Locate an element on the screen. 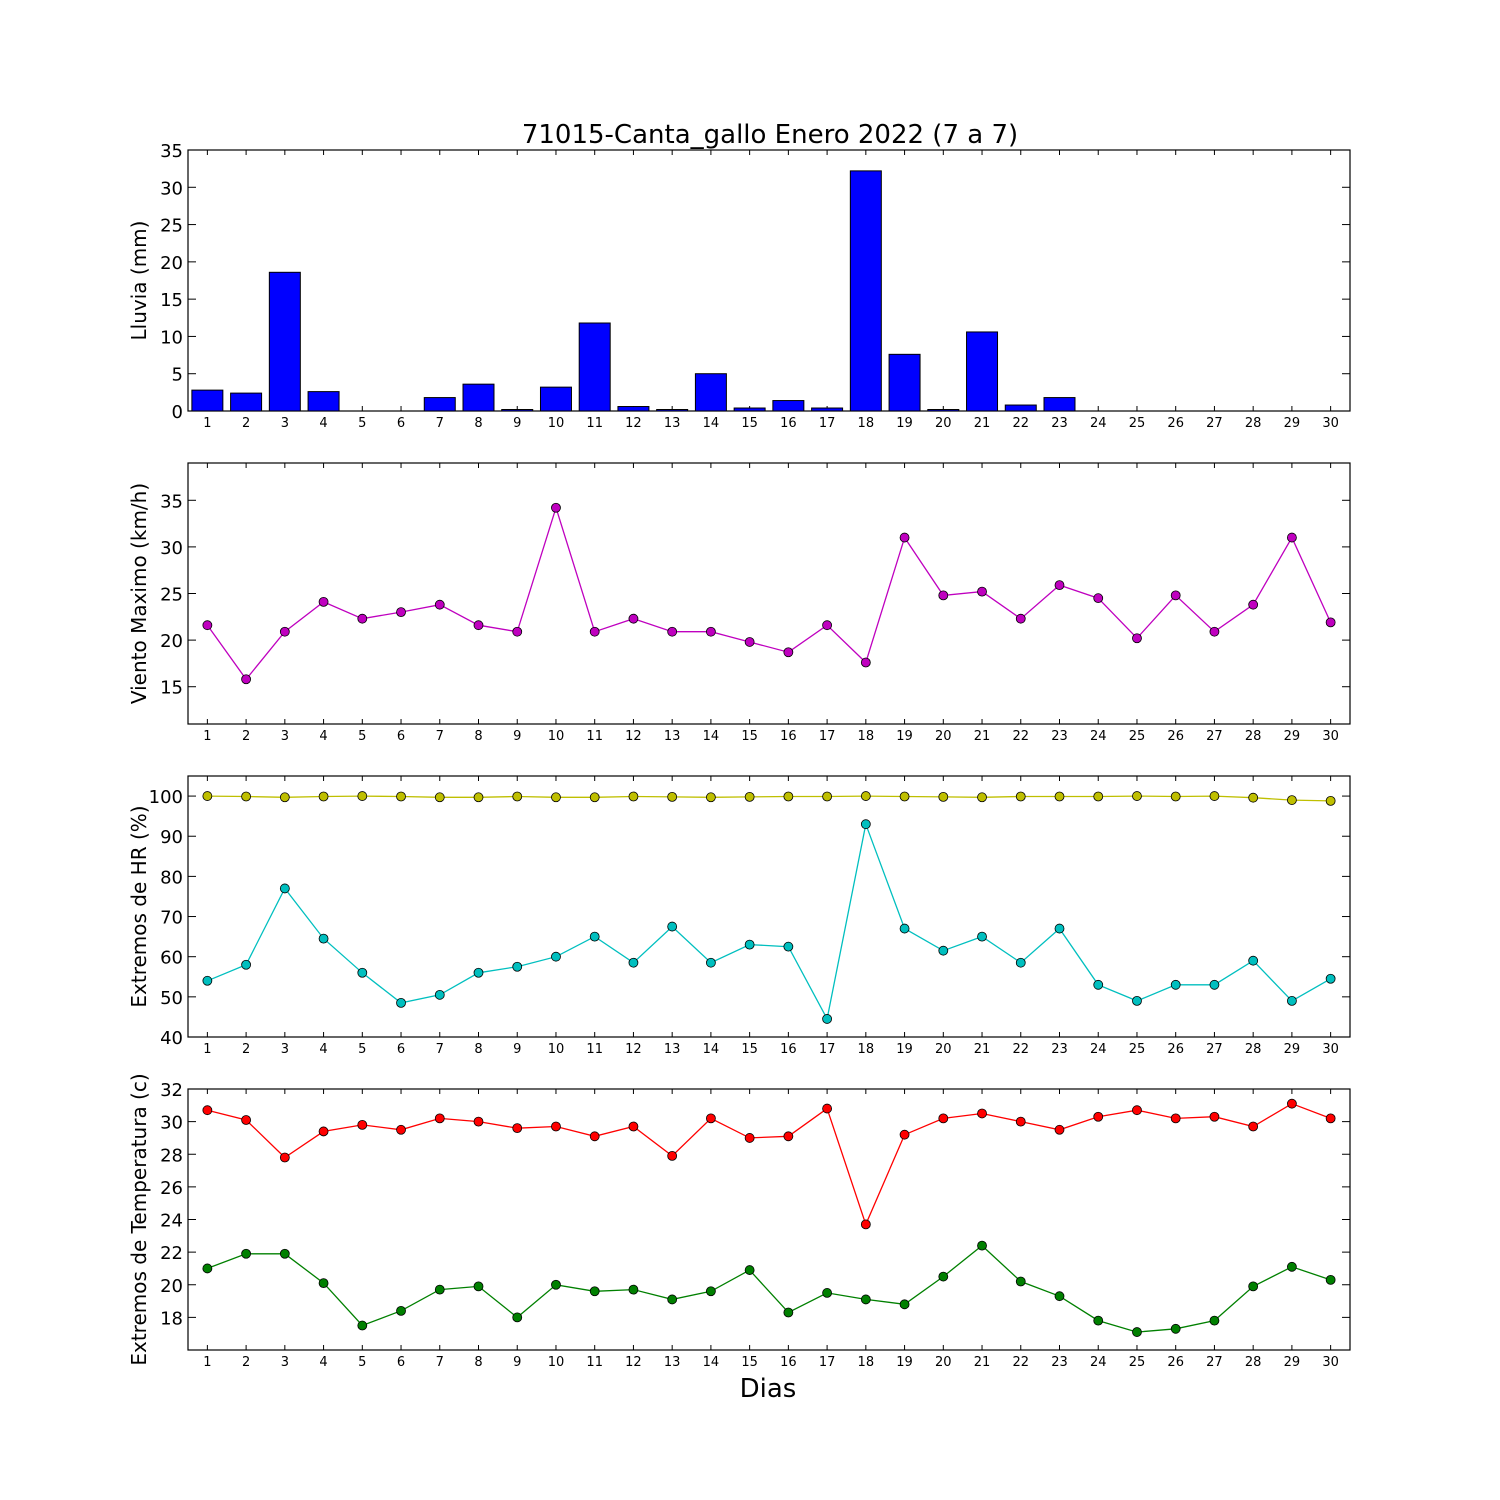 The width and height of the screenshot is (1500, 1500). x-tick-label: 4 is located at coordinates (323, 736).